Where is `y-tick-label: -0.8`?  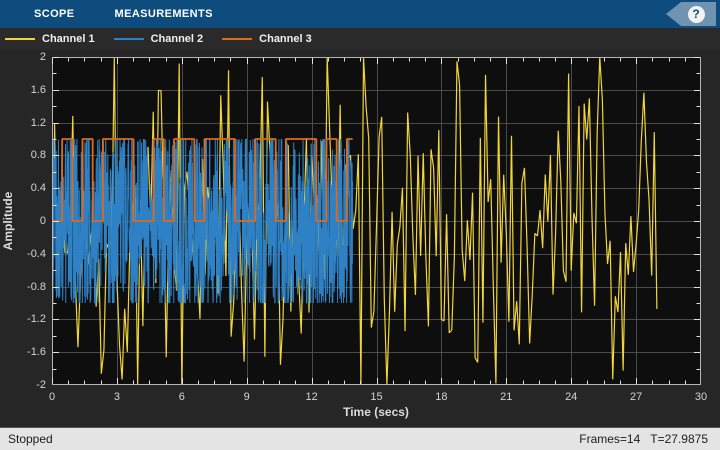
y-tick-label: -0.8 is located at coordinates (36, 286).